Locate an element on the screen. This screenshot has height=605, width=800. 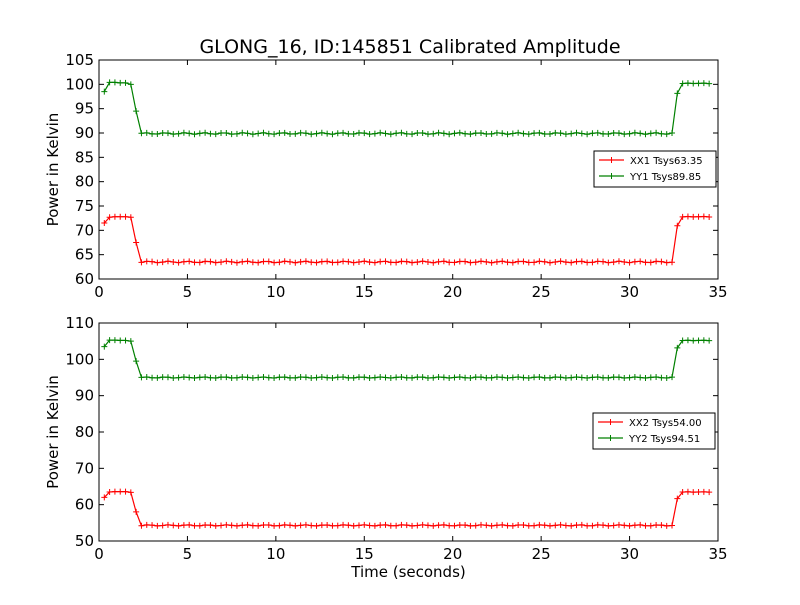
panel-1-legend-label: XX1 Tsys63.35 is located at coordinates (666, 161).